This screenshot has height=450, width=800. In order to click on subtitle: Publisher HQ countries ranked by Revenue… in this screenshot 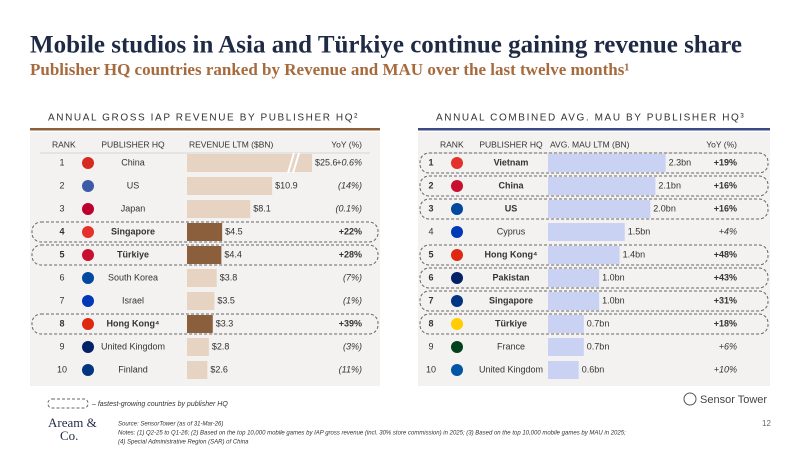, I will do `click(329, 69)`.